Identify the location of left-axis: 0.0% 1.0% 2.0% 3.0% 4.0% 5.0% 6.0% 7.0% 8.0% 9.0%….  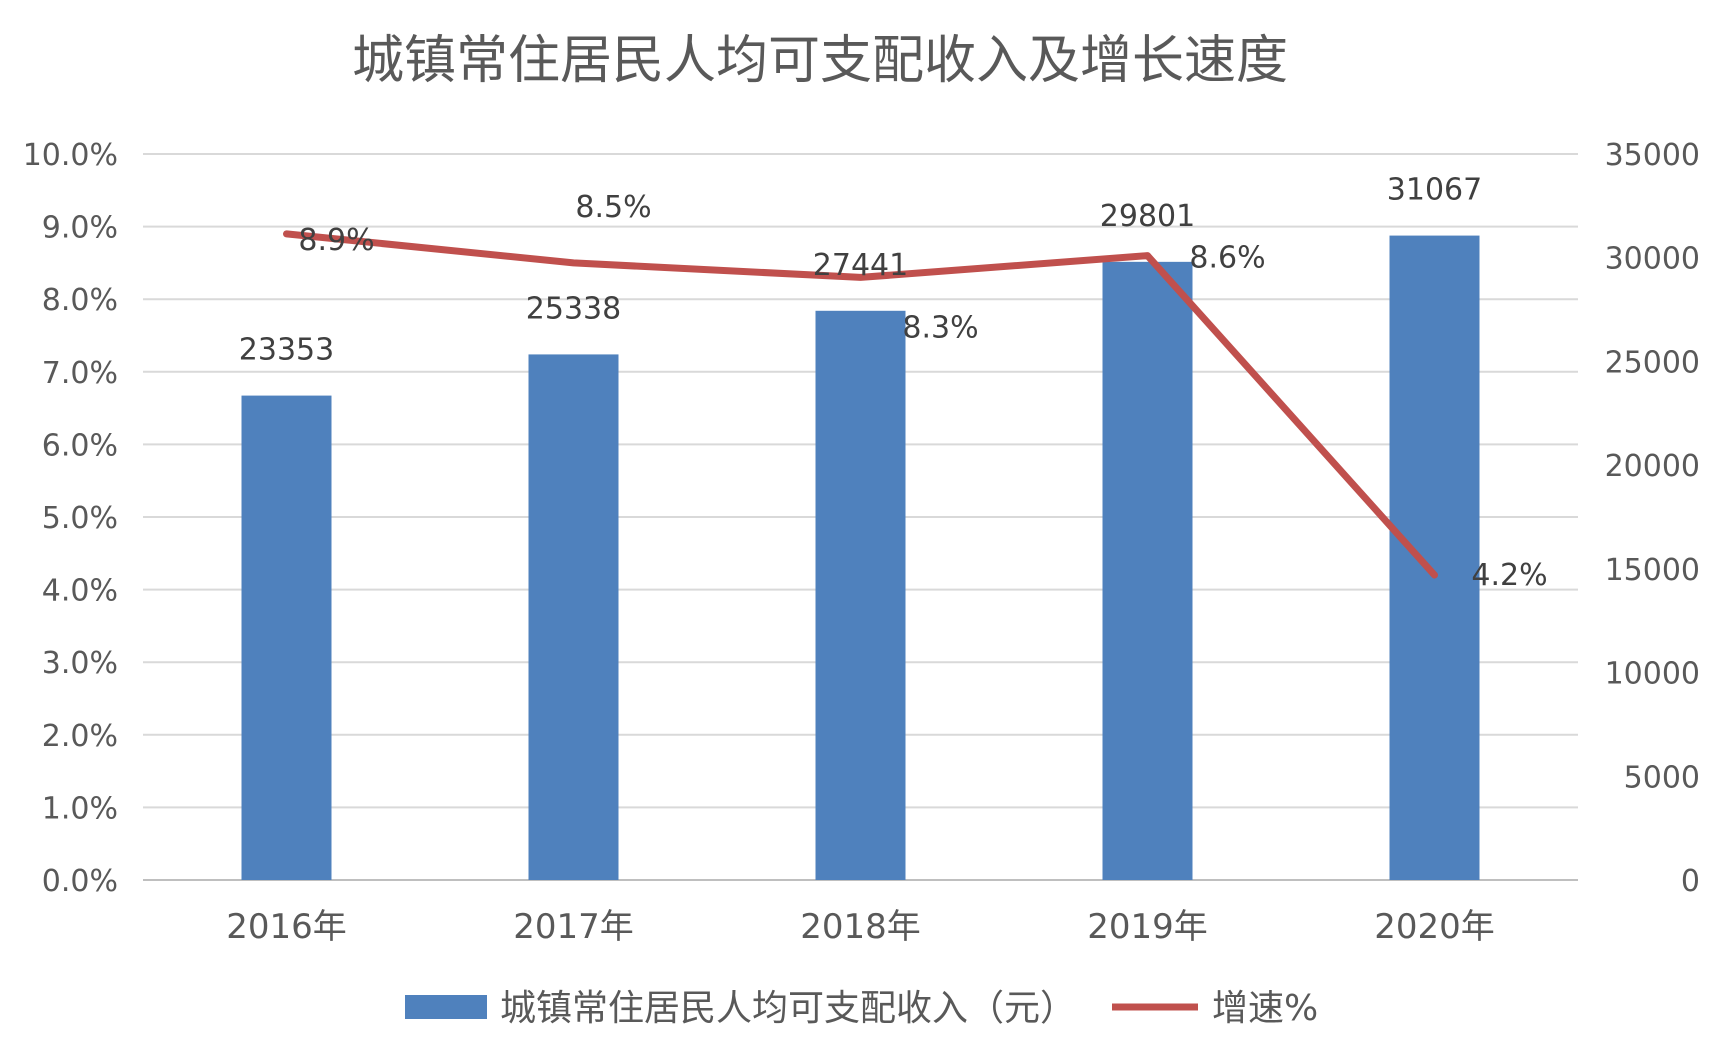
(70, 518).